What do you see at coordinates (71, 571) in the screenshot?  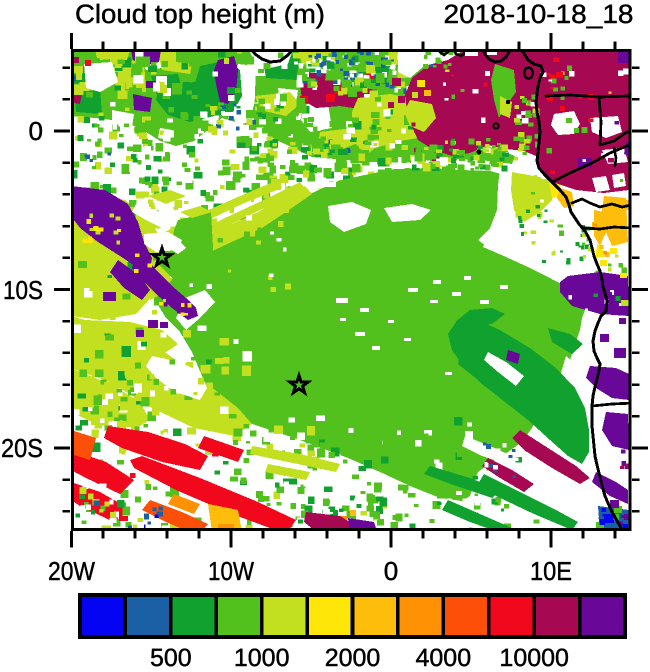 I see `svg-text: 20W` at bounding box center [71, 571].